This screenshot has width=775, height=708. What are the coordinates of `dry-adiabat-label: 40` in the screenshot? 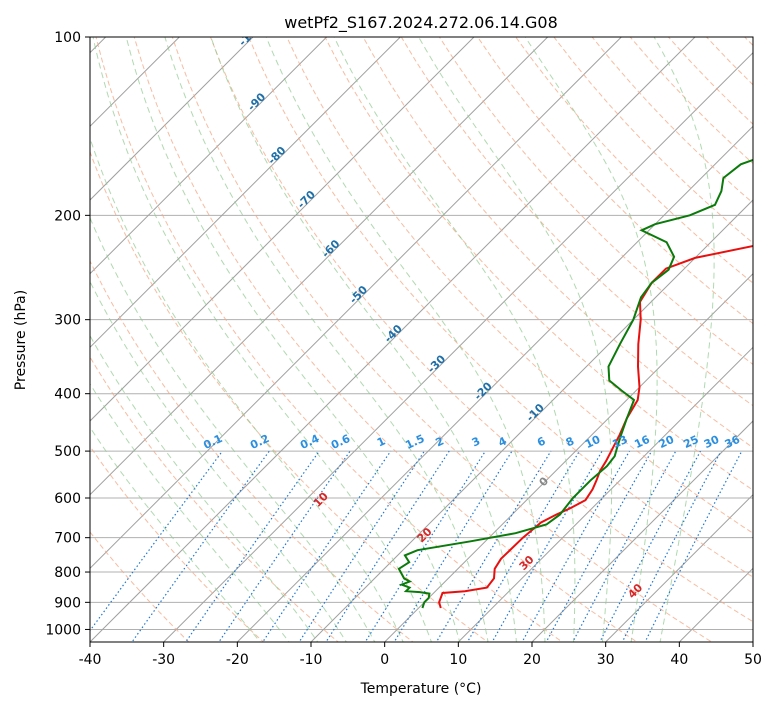 It's located at (635, 591).